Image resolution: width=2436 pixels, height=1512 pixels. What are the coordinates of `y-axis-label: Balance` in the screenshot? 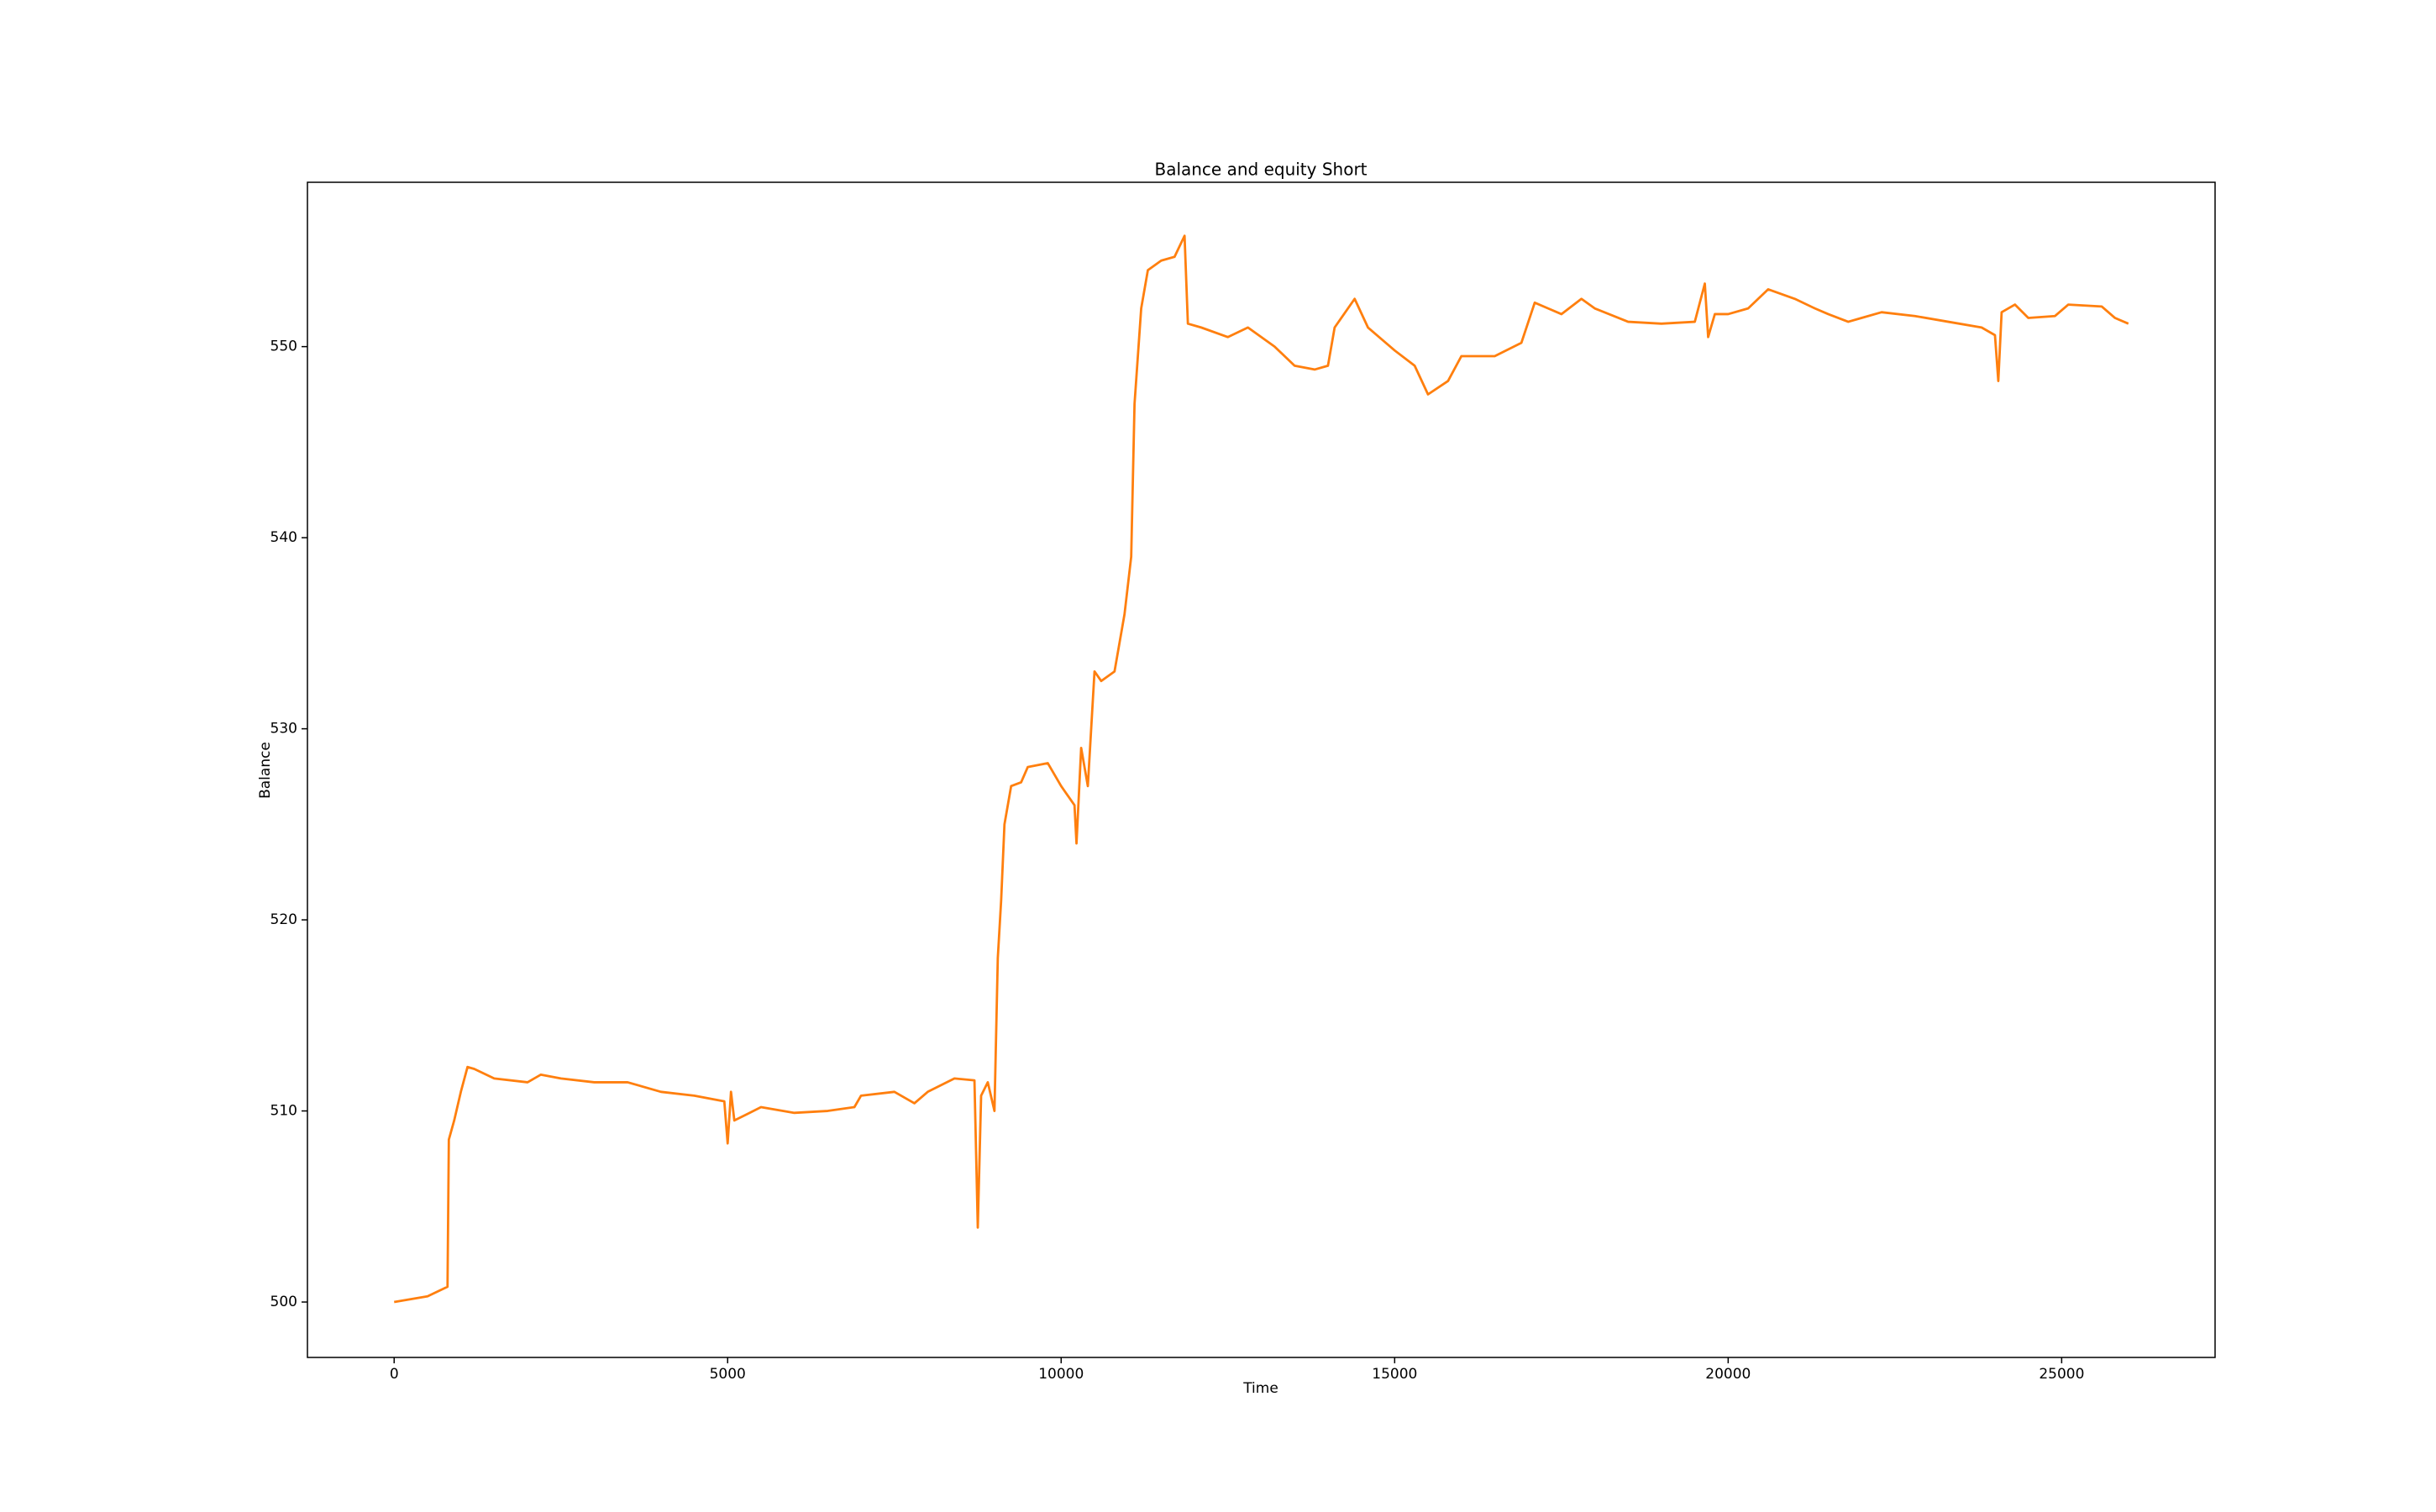 It's located at (265, 770).